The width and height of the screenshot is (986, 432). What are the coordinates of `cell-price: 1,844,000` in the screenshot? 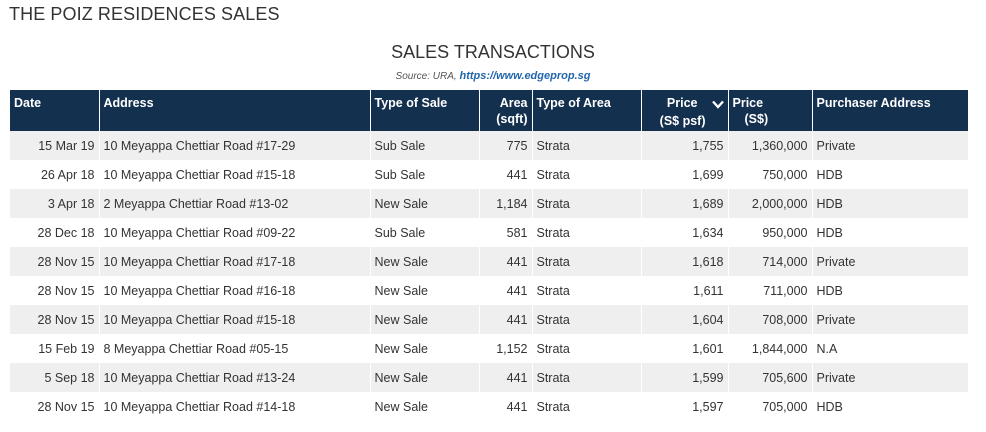 It's located at (770, 348).